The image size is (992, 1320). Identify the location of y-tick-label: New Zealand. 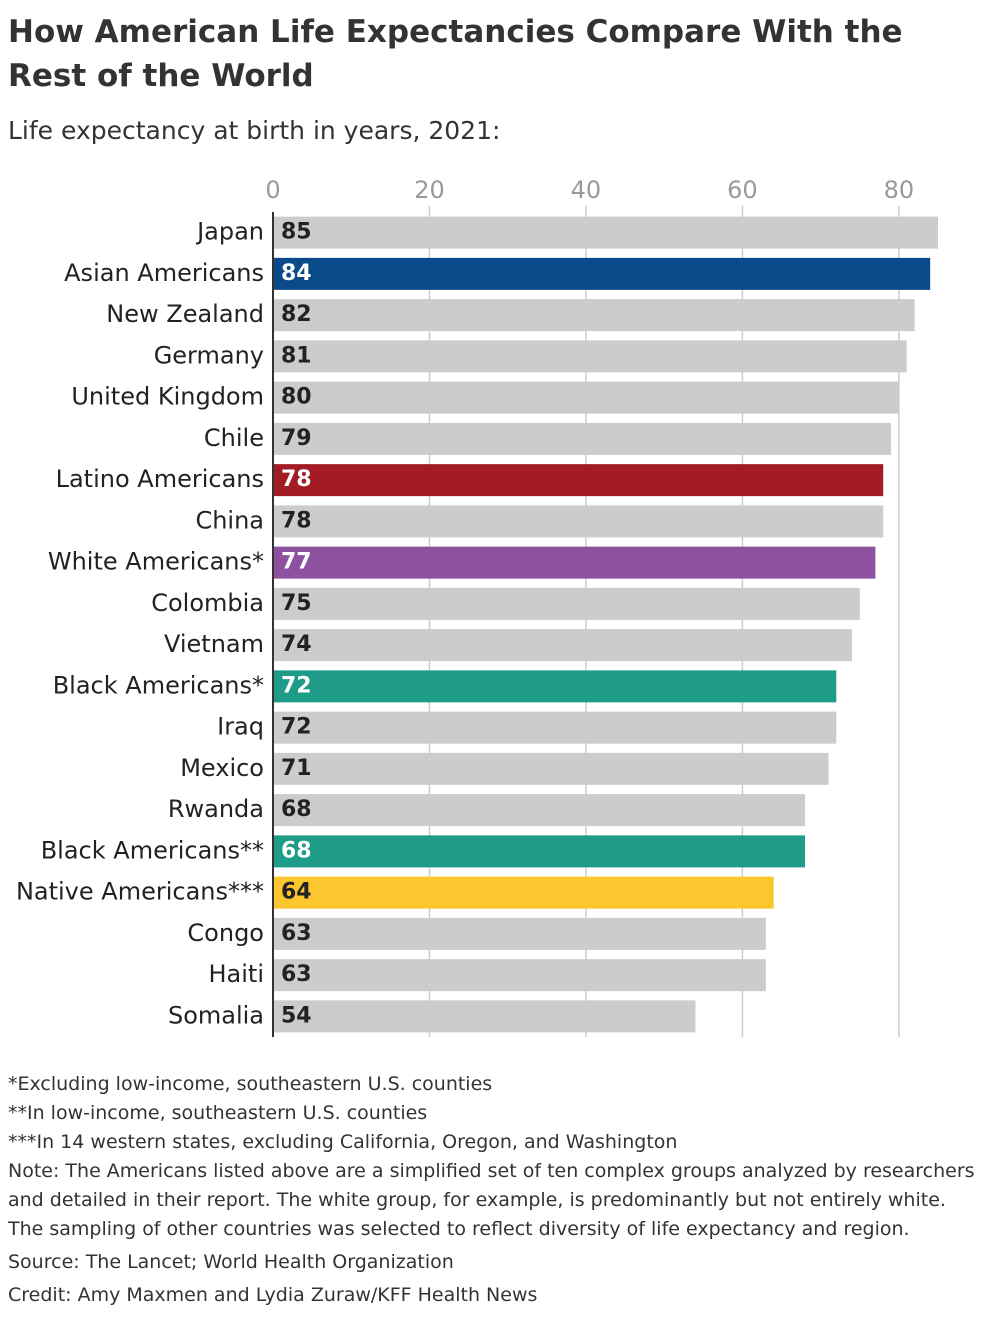
(185, 314).